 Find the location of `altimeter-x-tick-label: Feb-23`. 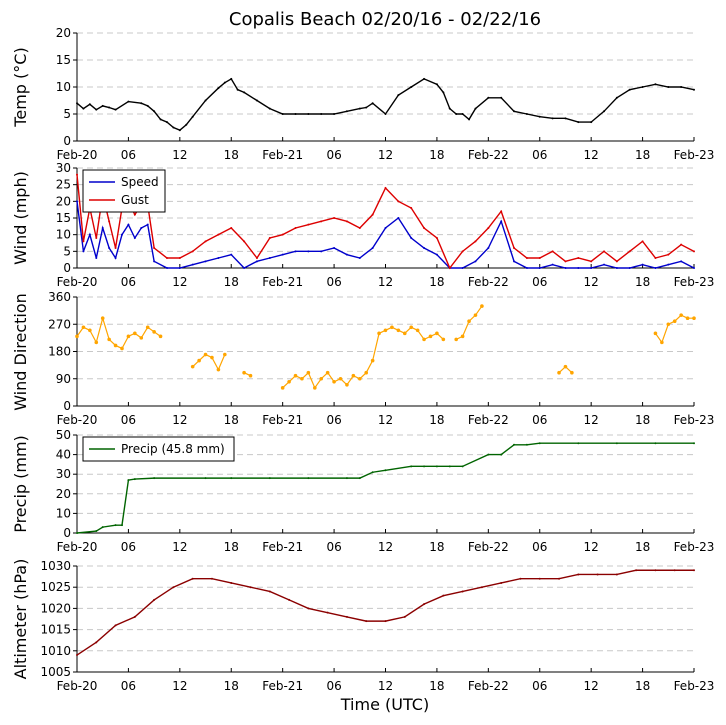

altimeter-x-tick-label: Feb-23 is located at coordinates (694, 686).